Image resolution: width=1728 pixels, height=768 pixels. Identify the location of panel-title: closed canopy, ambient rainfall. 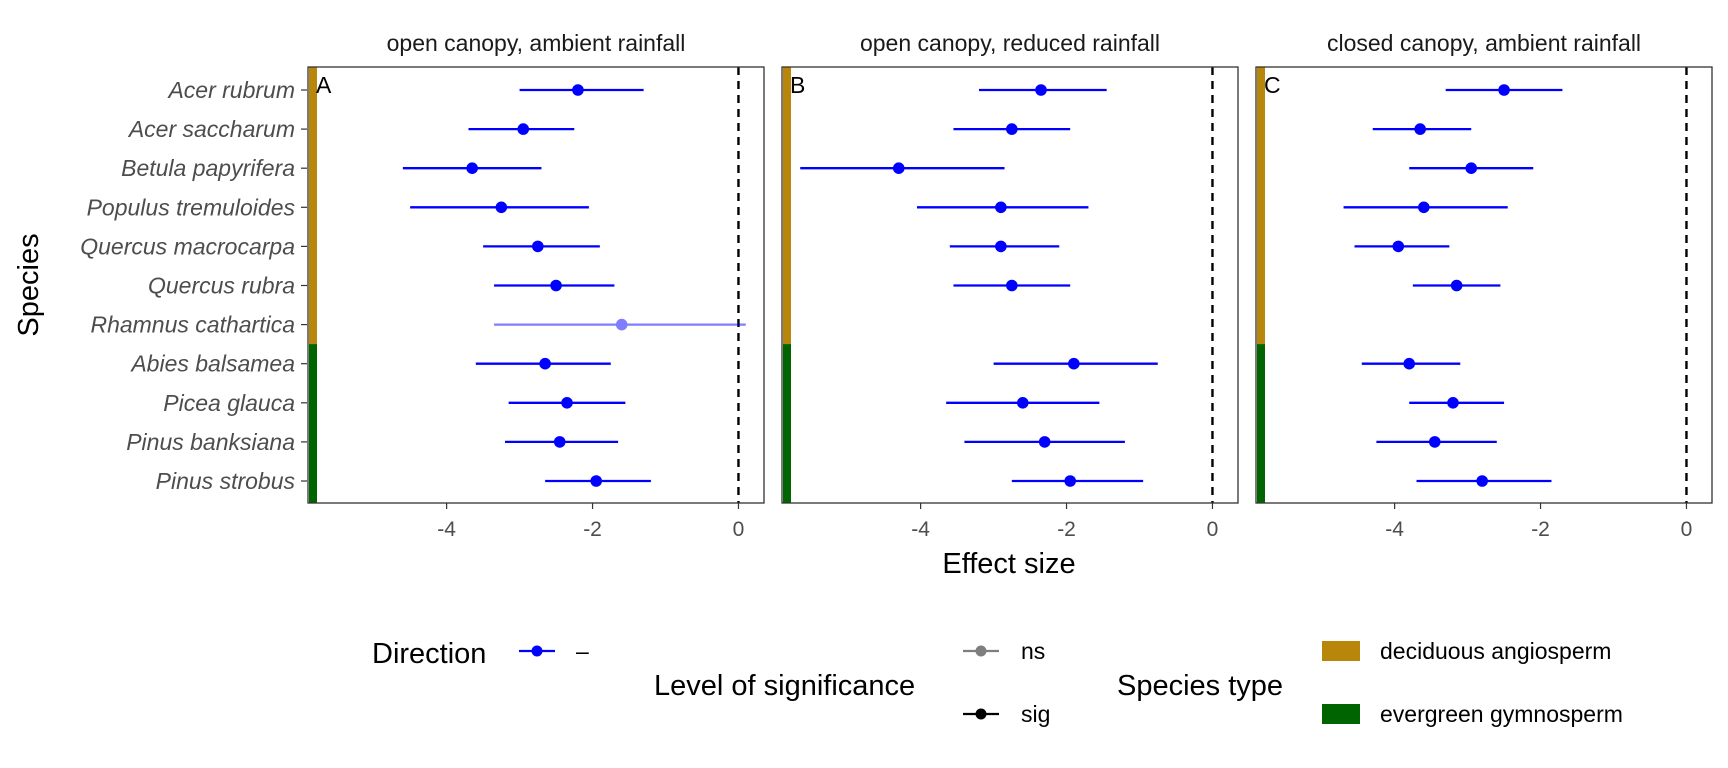
(1484, 43).